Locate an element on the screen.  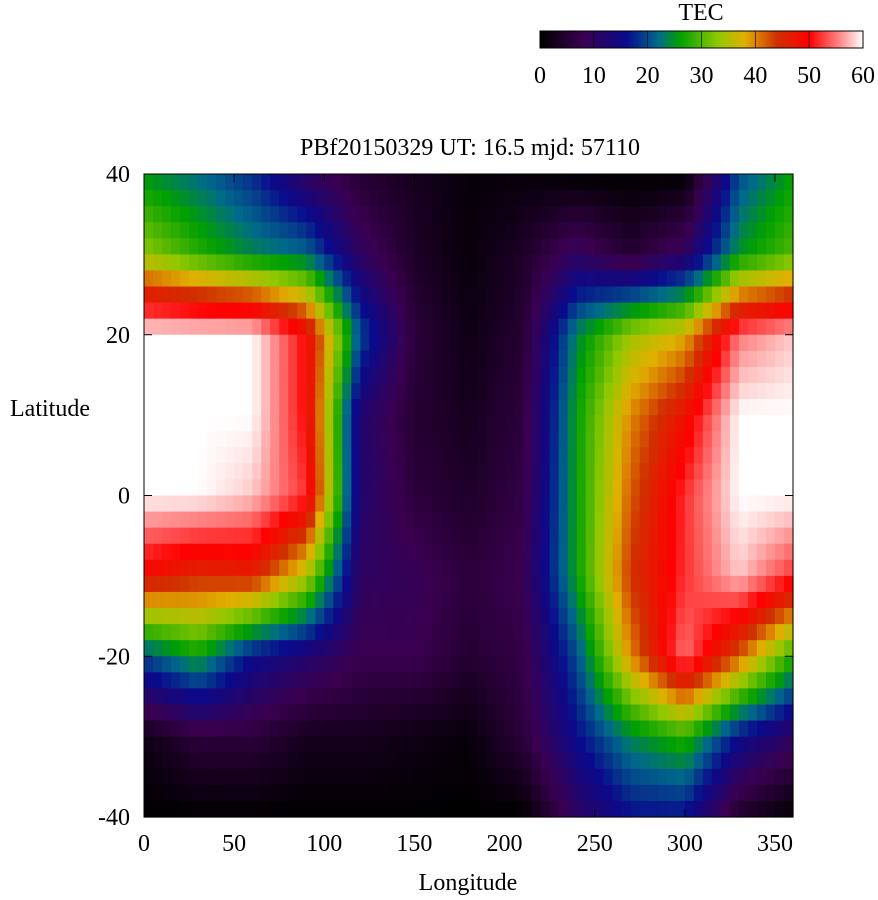
x-tick-label: 150 is located at coordinates (414, 844).